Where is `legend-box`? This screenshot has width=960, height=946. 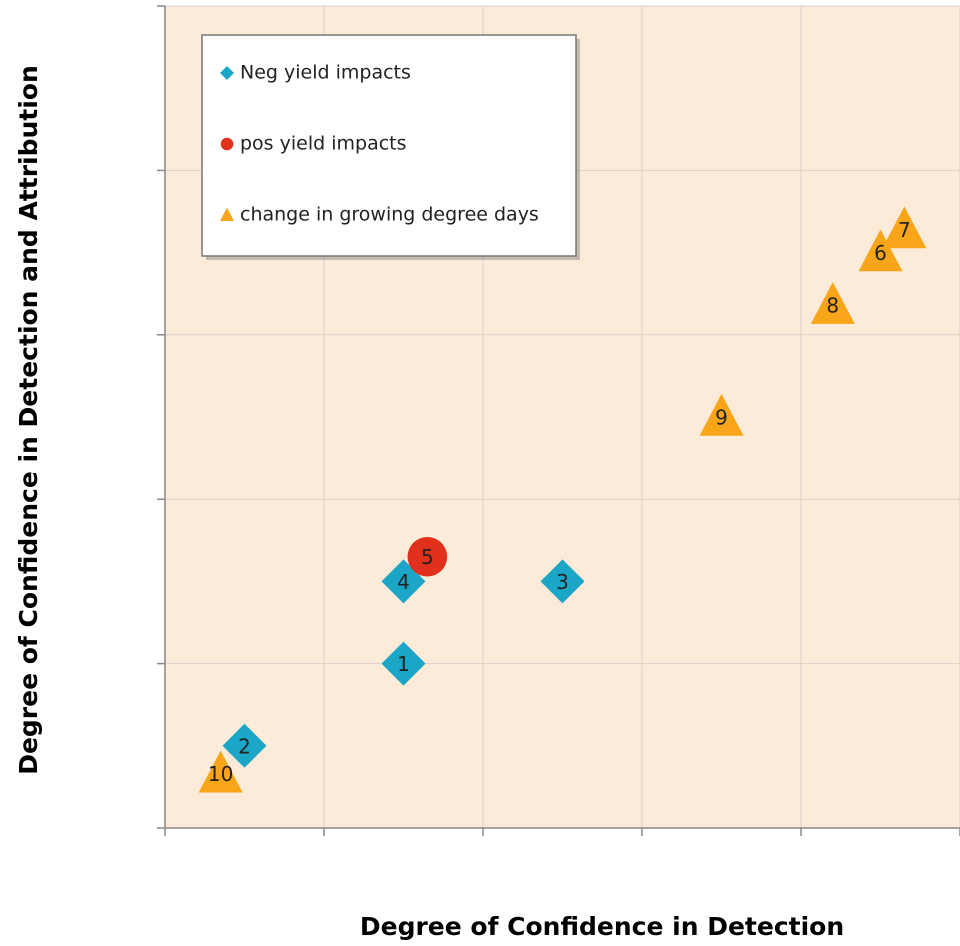 legend-box is located at coordinates (389, 145).